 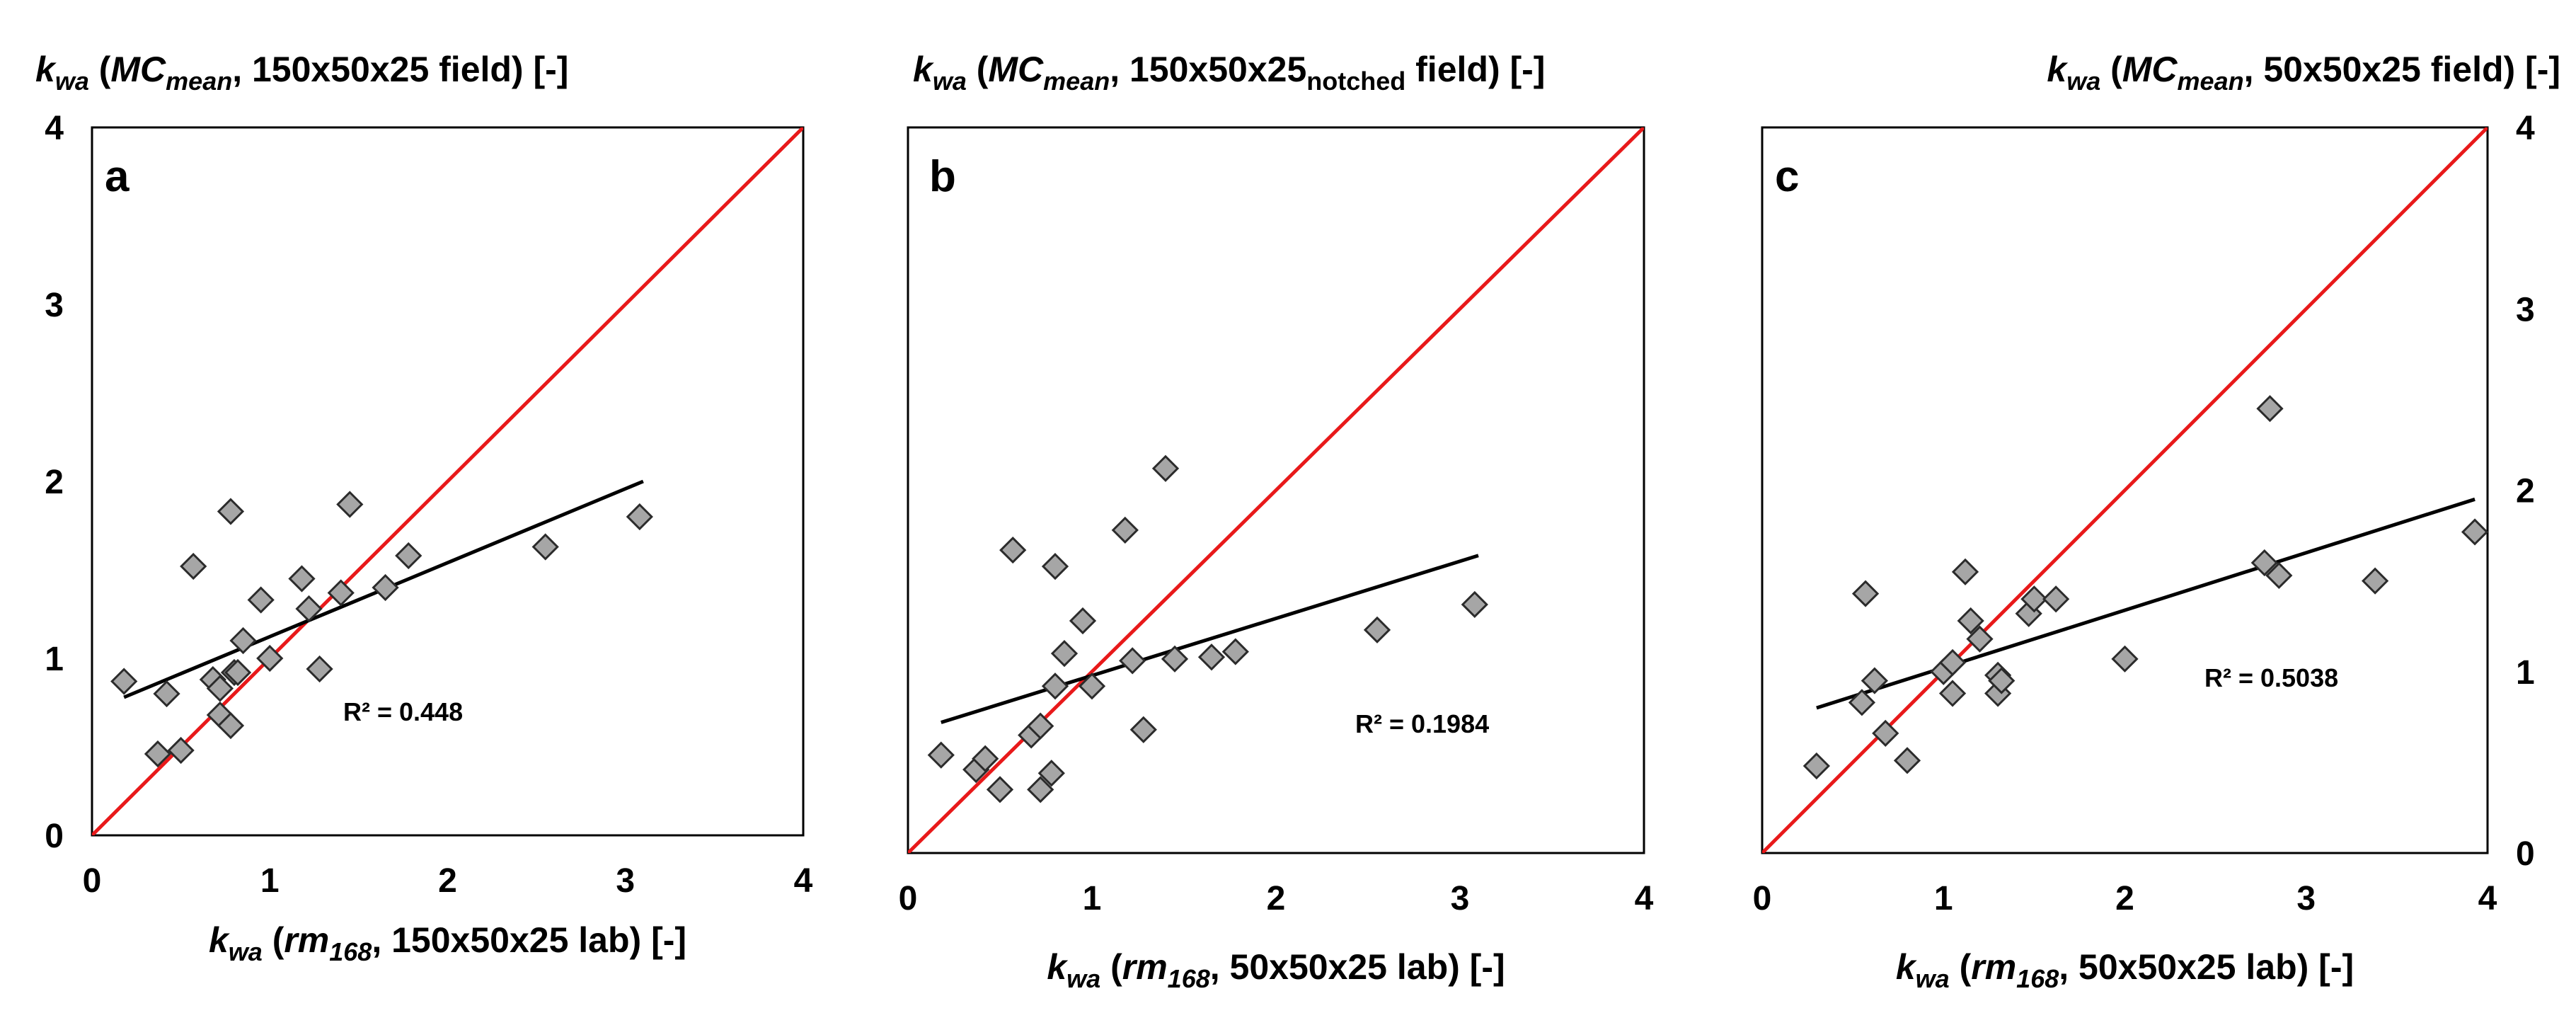 What do you see at coordinates (2271, 678) in the screenshot?
I see `r-squared-label: R² = 0.5038` at bounding box center [2271, 678].